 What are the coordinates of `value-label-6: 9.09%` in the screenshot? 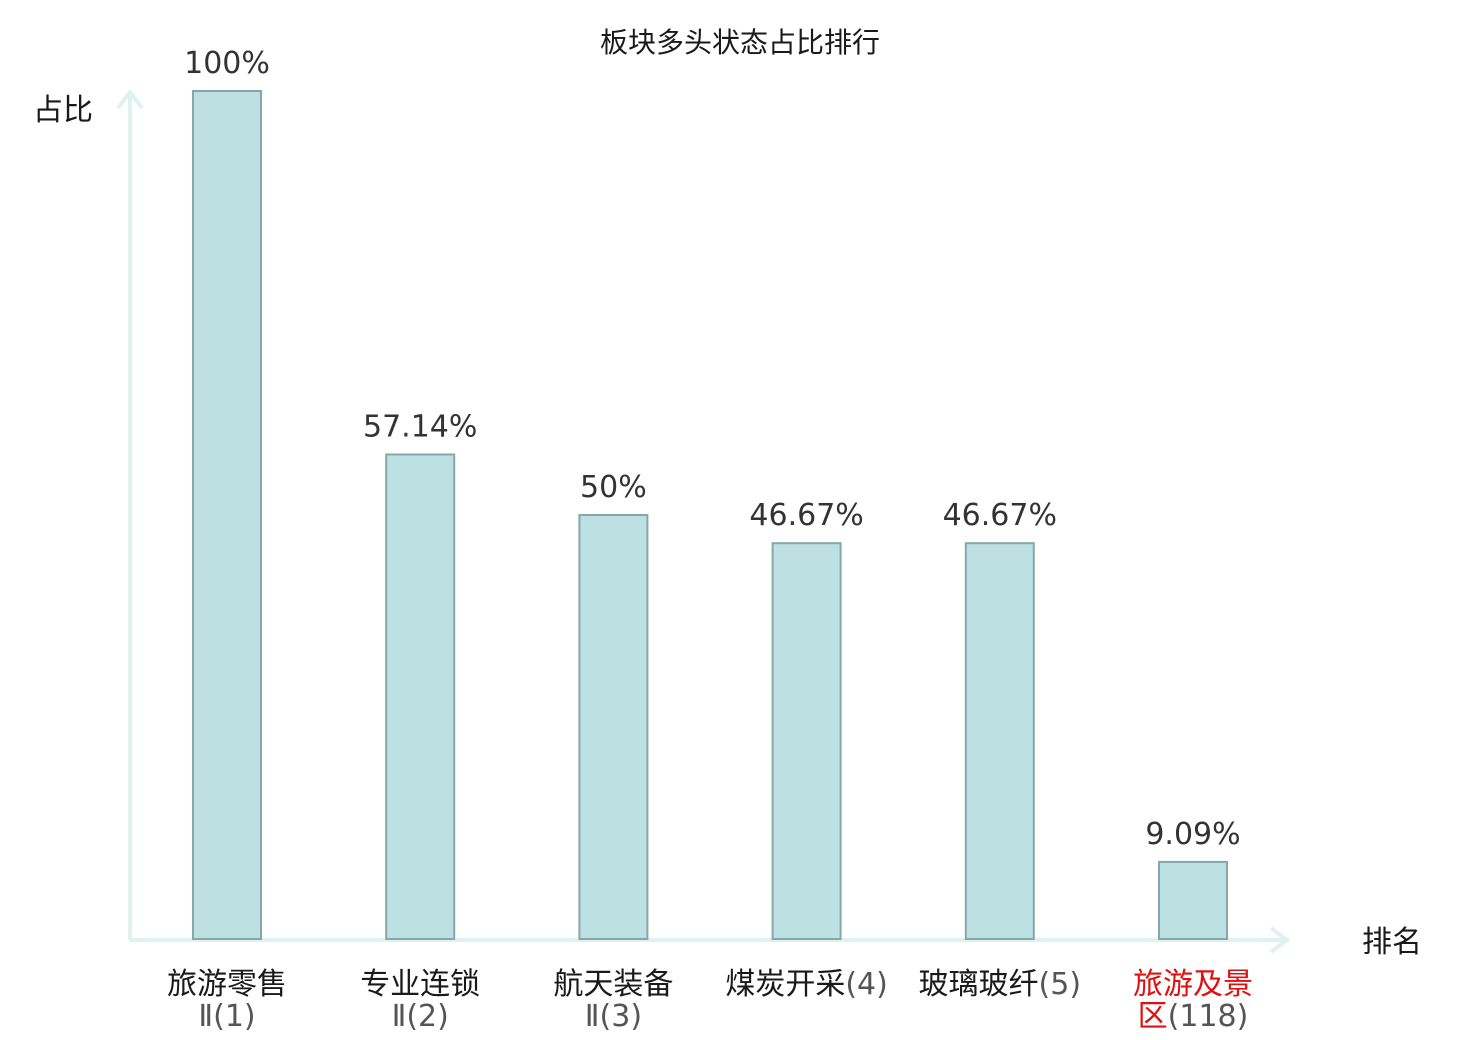 It's located at (1192, 834).